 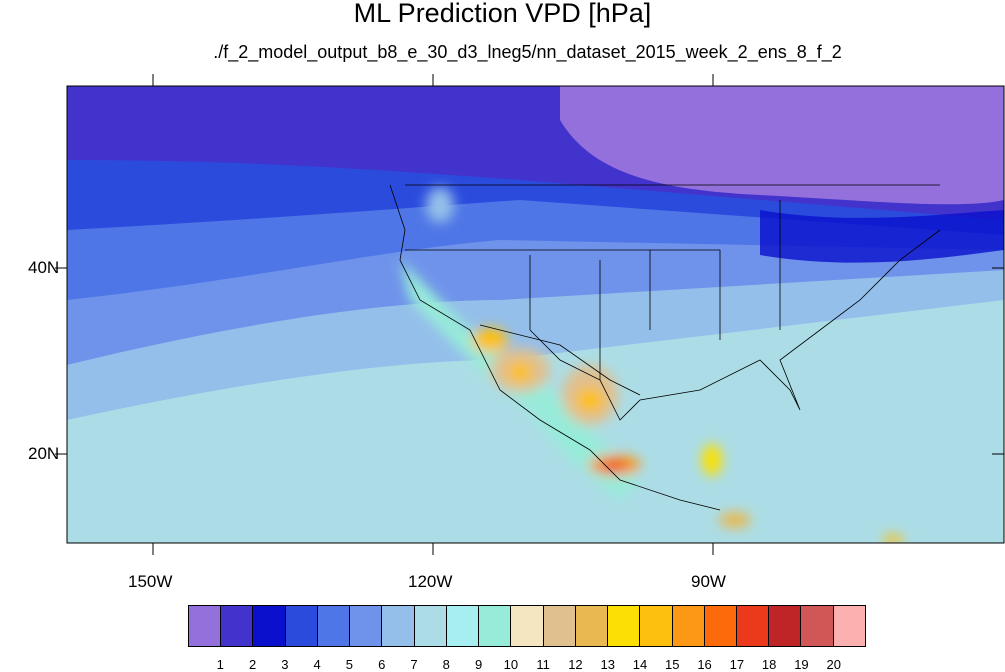 I want to click on chart-title: ML Prediction VPD [hPa], so click(x=502, y=14).